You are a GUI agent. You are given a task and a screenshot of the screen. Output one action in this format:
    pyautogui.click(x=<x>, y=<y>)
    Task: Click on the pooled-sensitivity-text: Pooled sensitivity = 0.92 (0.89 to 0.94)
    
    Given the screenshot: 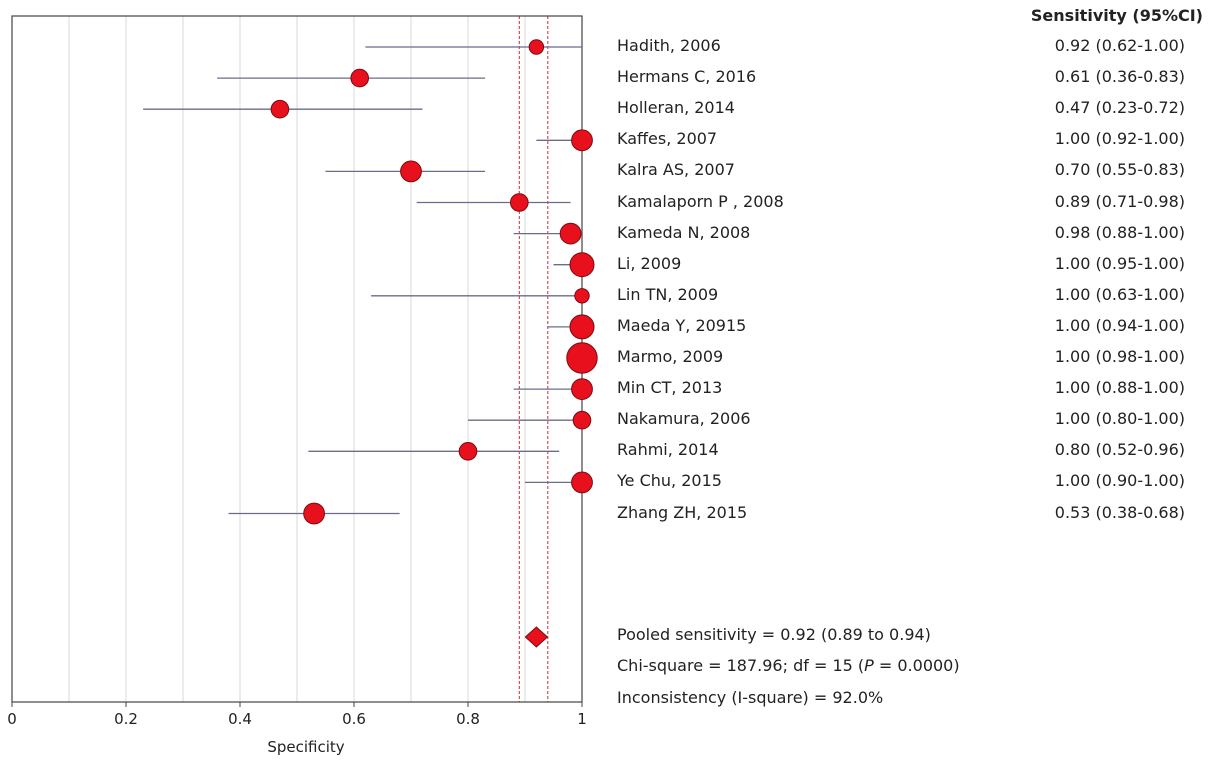 What is the action you would take?
    pyautogui.click(x=774, y=634)
    